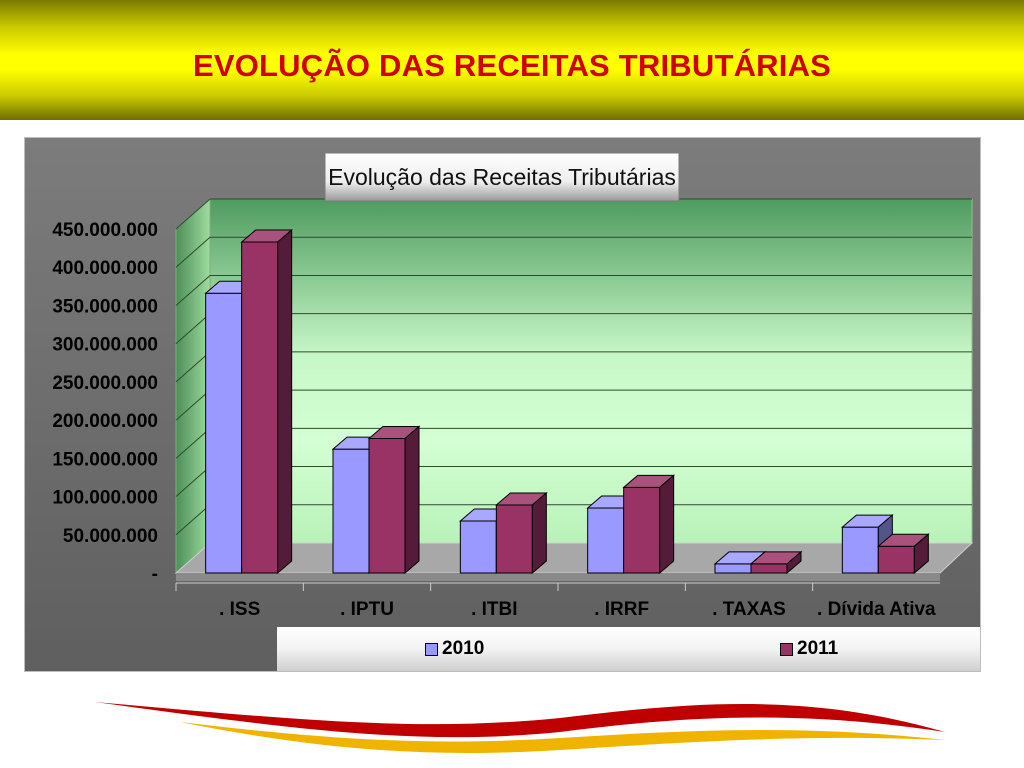 This screenshot has height=768, width=1024. I want to click on y-tick-label: -, so click(155, 574).